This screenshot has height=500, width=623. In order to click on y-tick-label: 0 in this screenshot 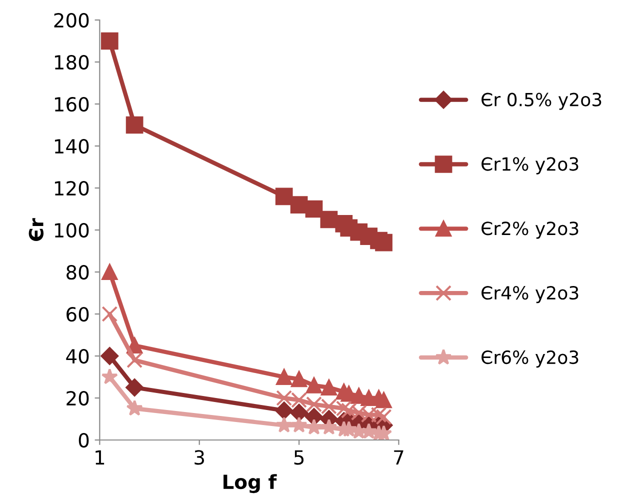, I will do `click(83, 440)`.